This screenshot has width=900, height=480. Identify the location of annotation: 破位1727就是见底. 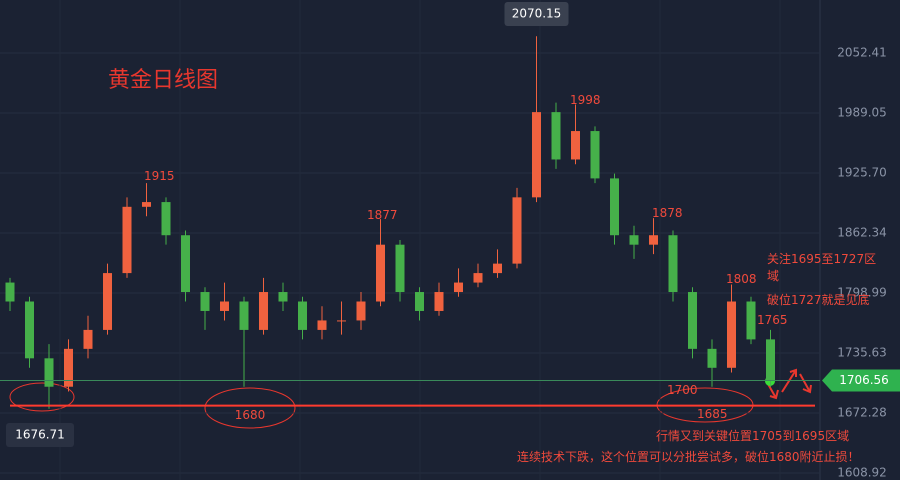
(818, 300).